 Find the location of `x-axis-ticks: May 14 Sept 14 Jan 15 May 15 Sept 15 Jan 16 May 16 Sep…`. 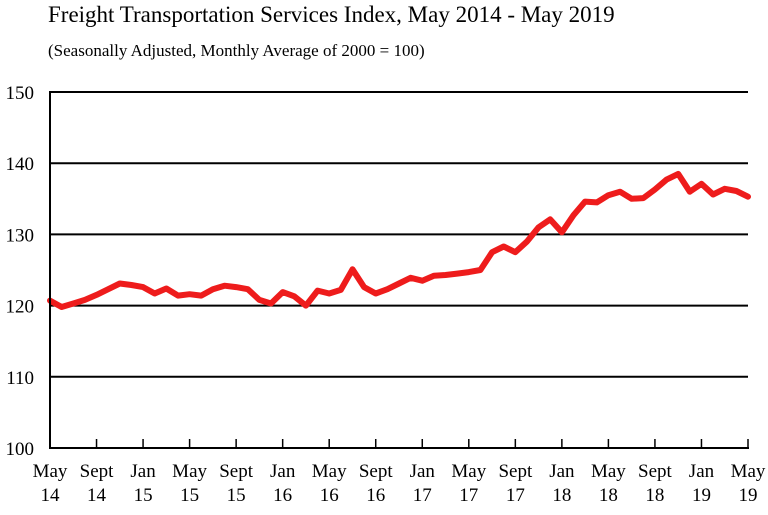

x-axis-ticks: May 14 Sept 14 Jan 15 May 15 Sept 15 Jan 16 May 16 Sep… is located at coordinates (399, 472).